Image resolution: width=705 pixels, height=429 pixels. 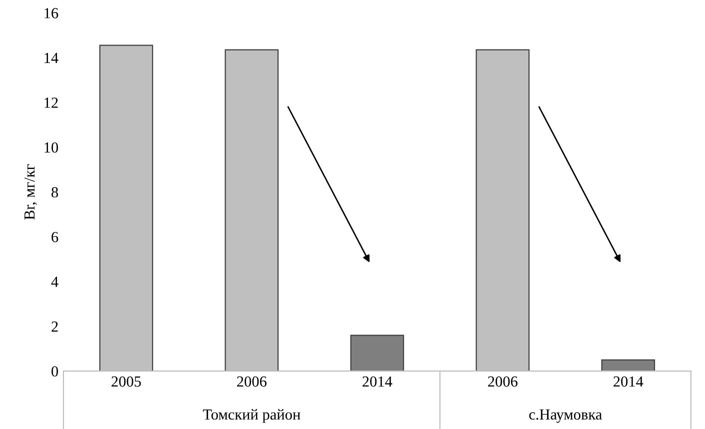 I want to click on y-axis-title: Br, мг/кг, so click(x=30, y=192).